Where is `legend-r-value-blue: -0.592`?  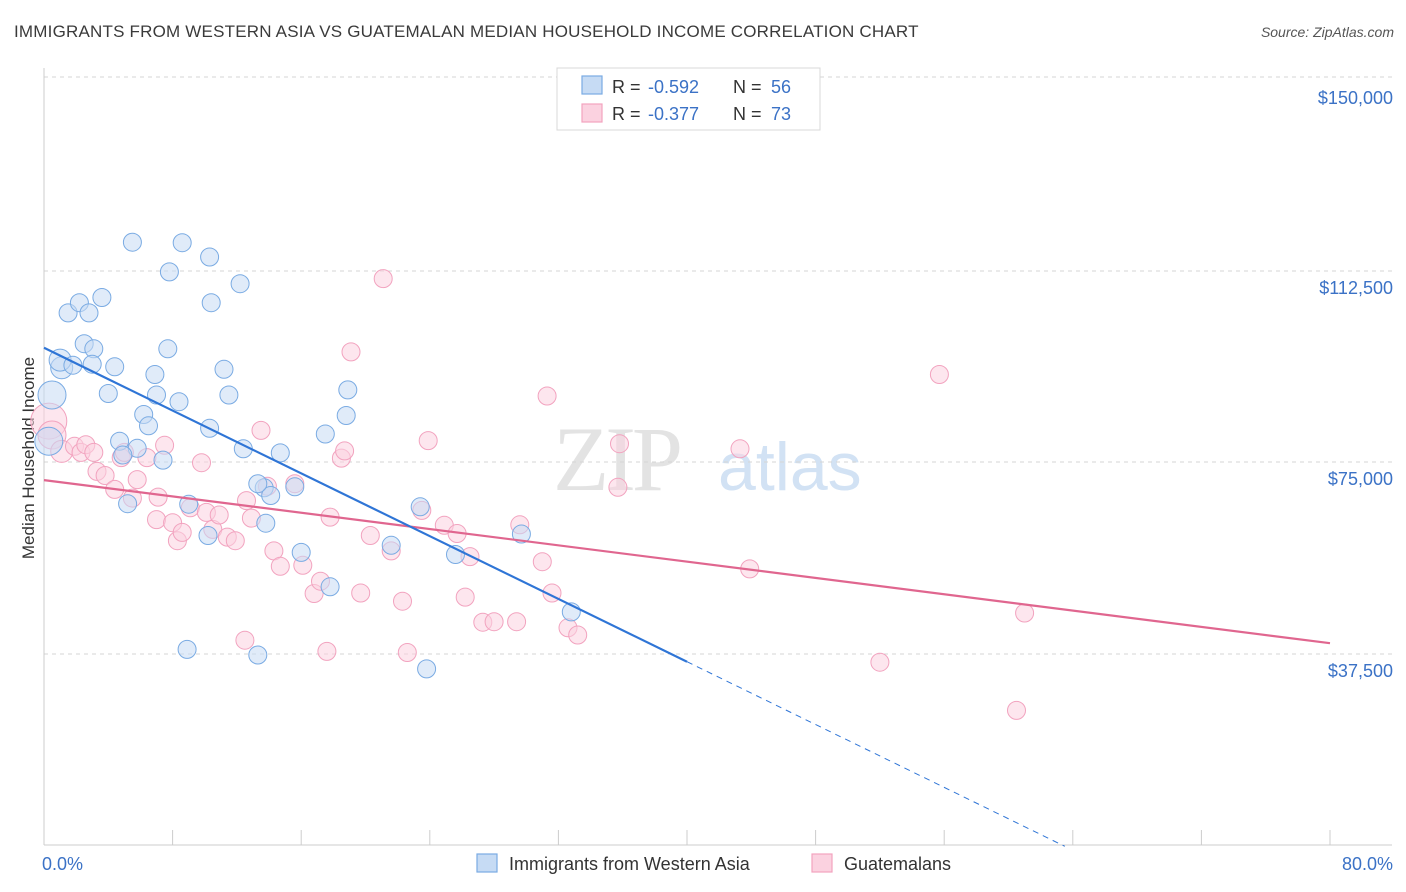
legend-r-value-blue: -0.592 is located at coordinates (673, 87).